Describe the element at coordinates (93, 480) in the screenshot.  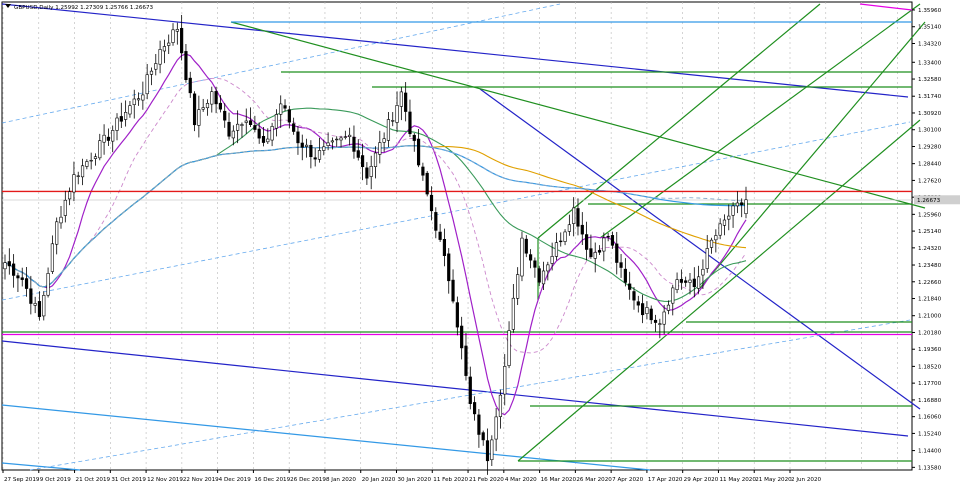
I see `time-tick-label: 21 Oct 2019` at that location.